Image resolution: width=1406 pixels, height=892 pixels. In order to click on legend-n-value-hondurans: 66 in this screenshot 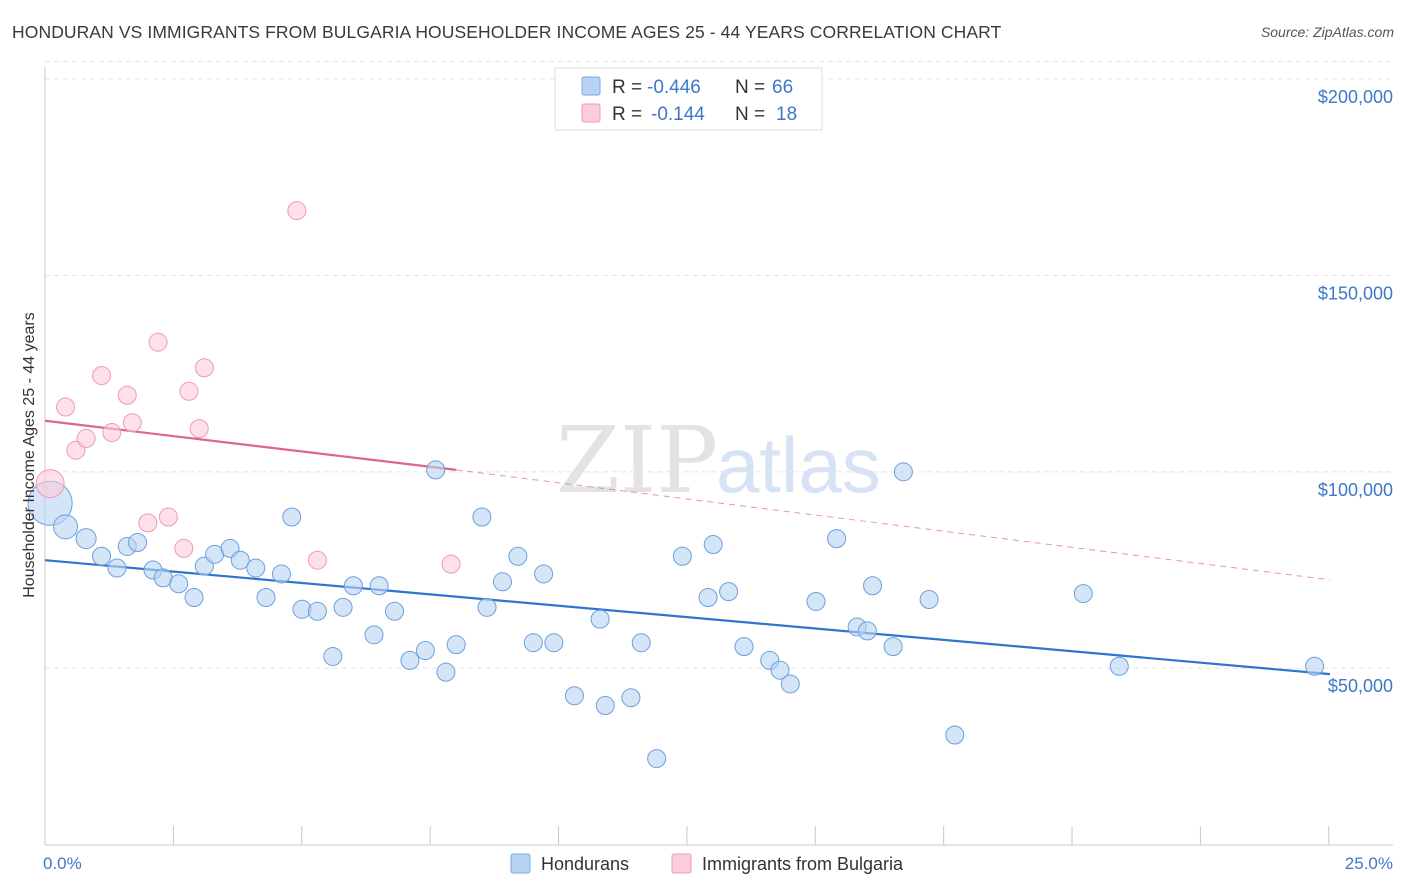, I will do `click(782, 87)`.